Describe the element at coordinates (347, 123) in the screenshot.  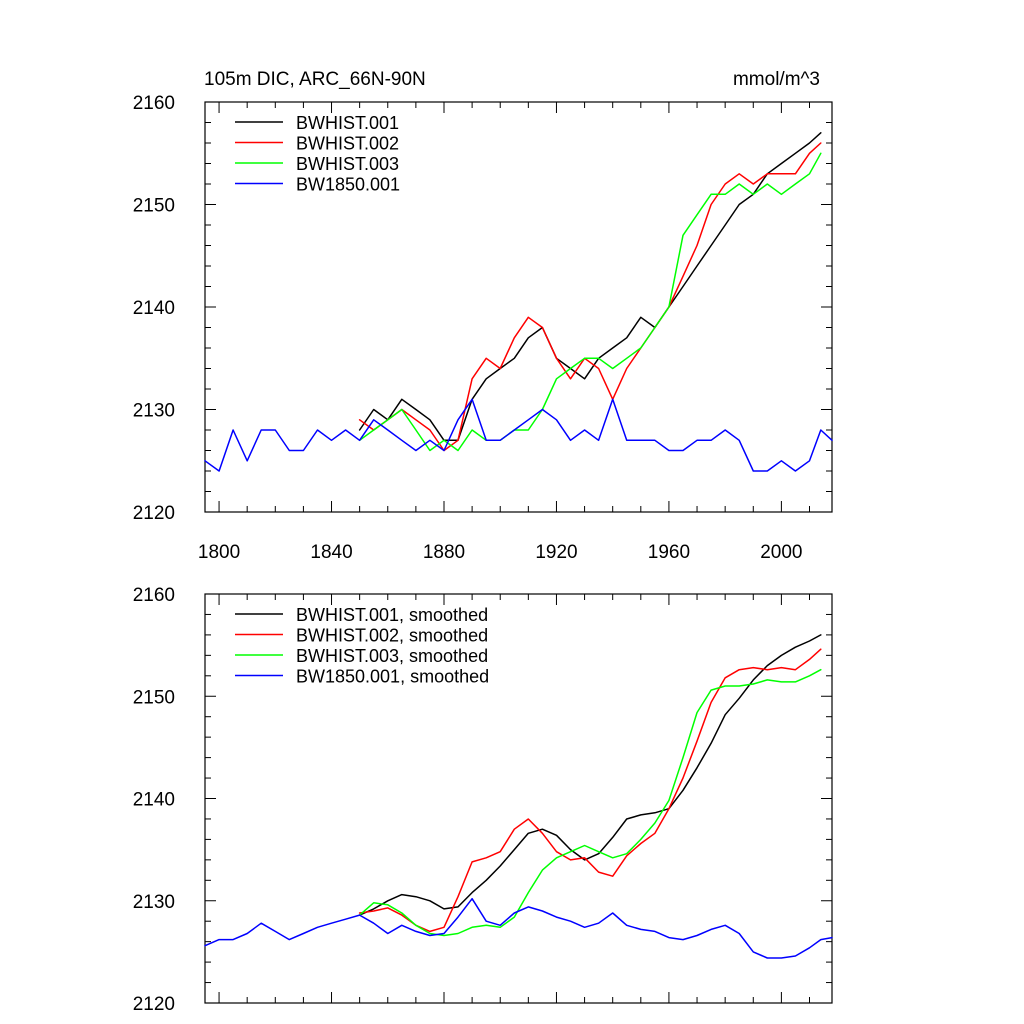
I see `legend-label: BWHIST.001` at that location.